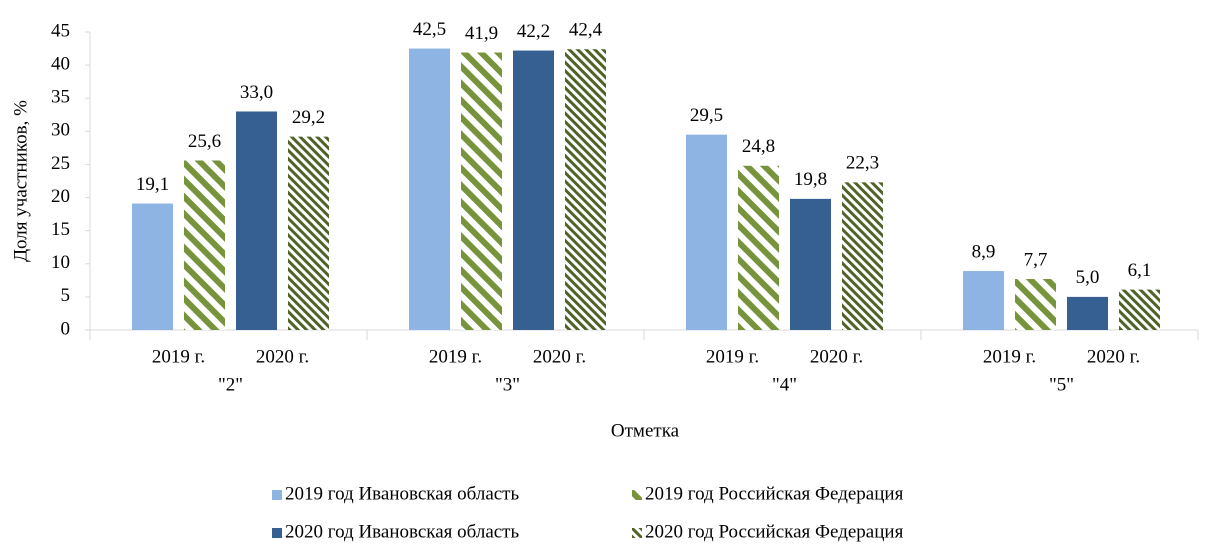 The image size is (1218, 547). I want to click on x-axis-label: Отметка, so click(645, 430).